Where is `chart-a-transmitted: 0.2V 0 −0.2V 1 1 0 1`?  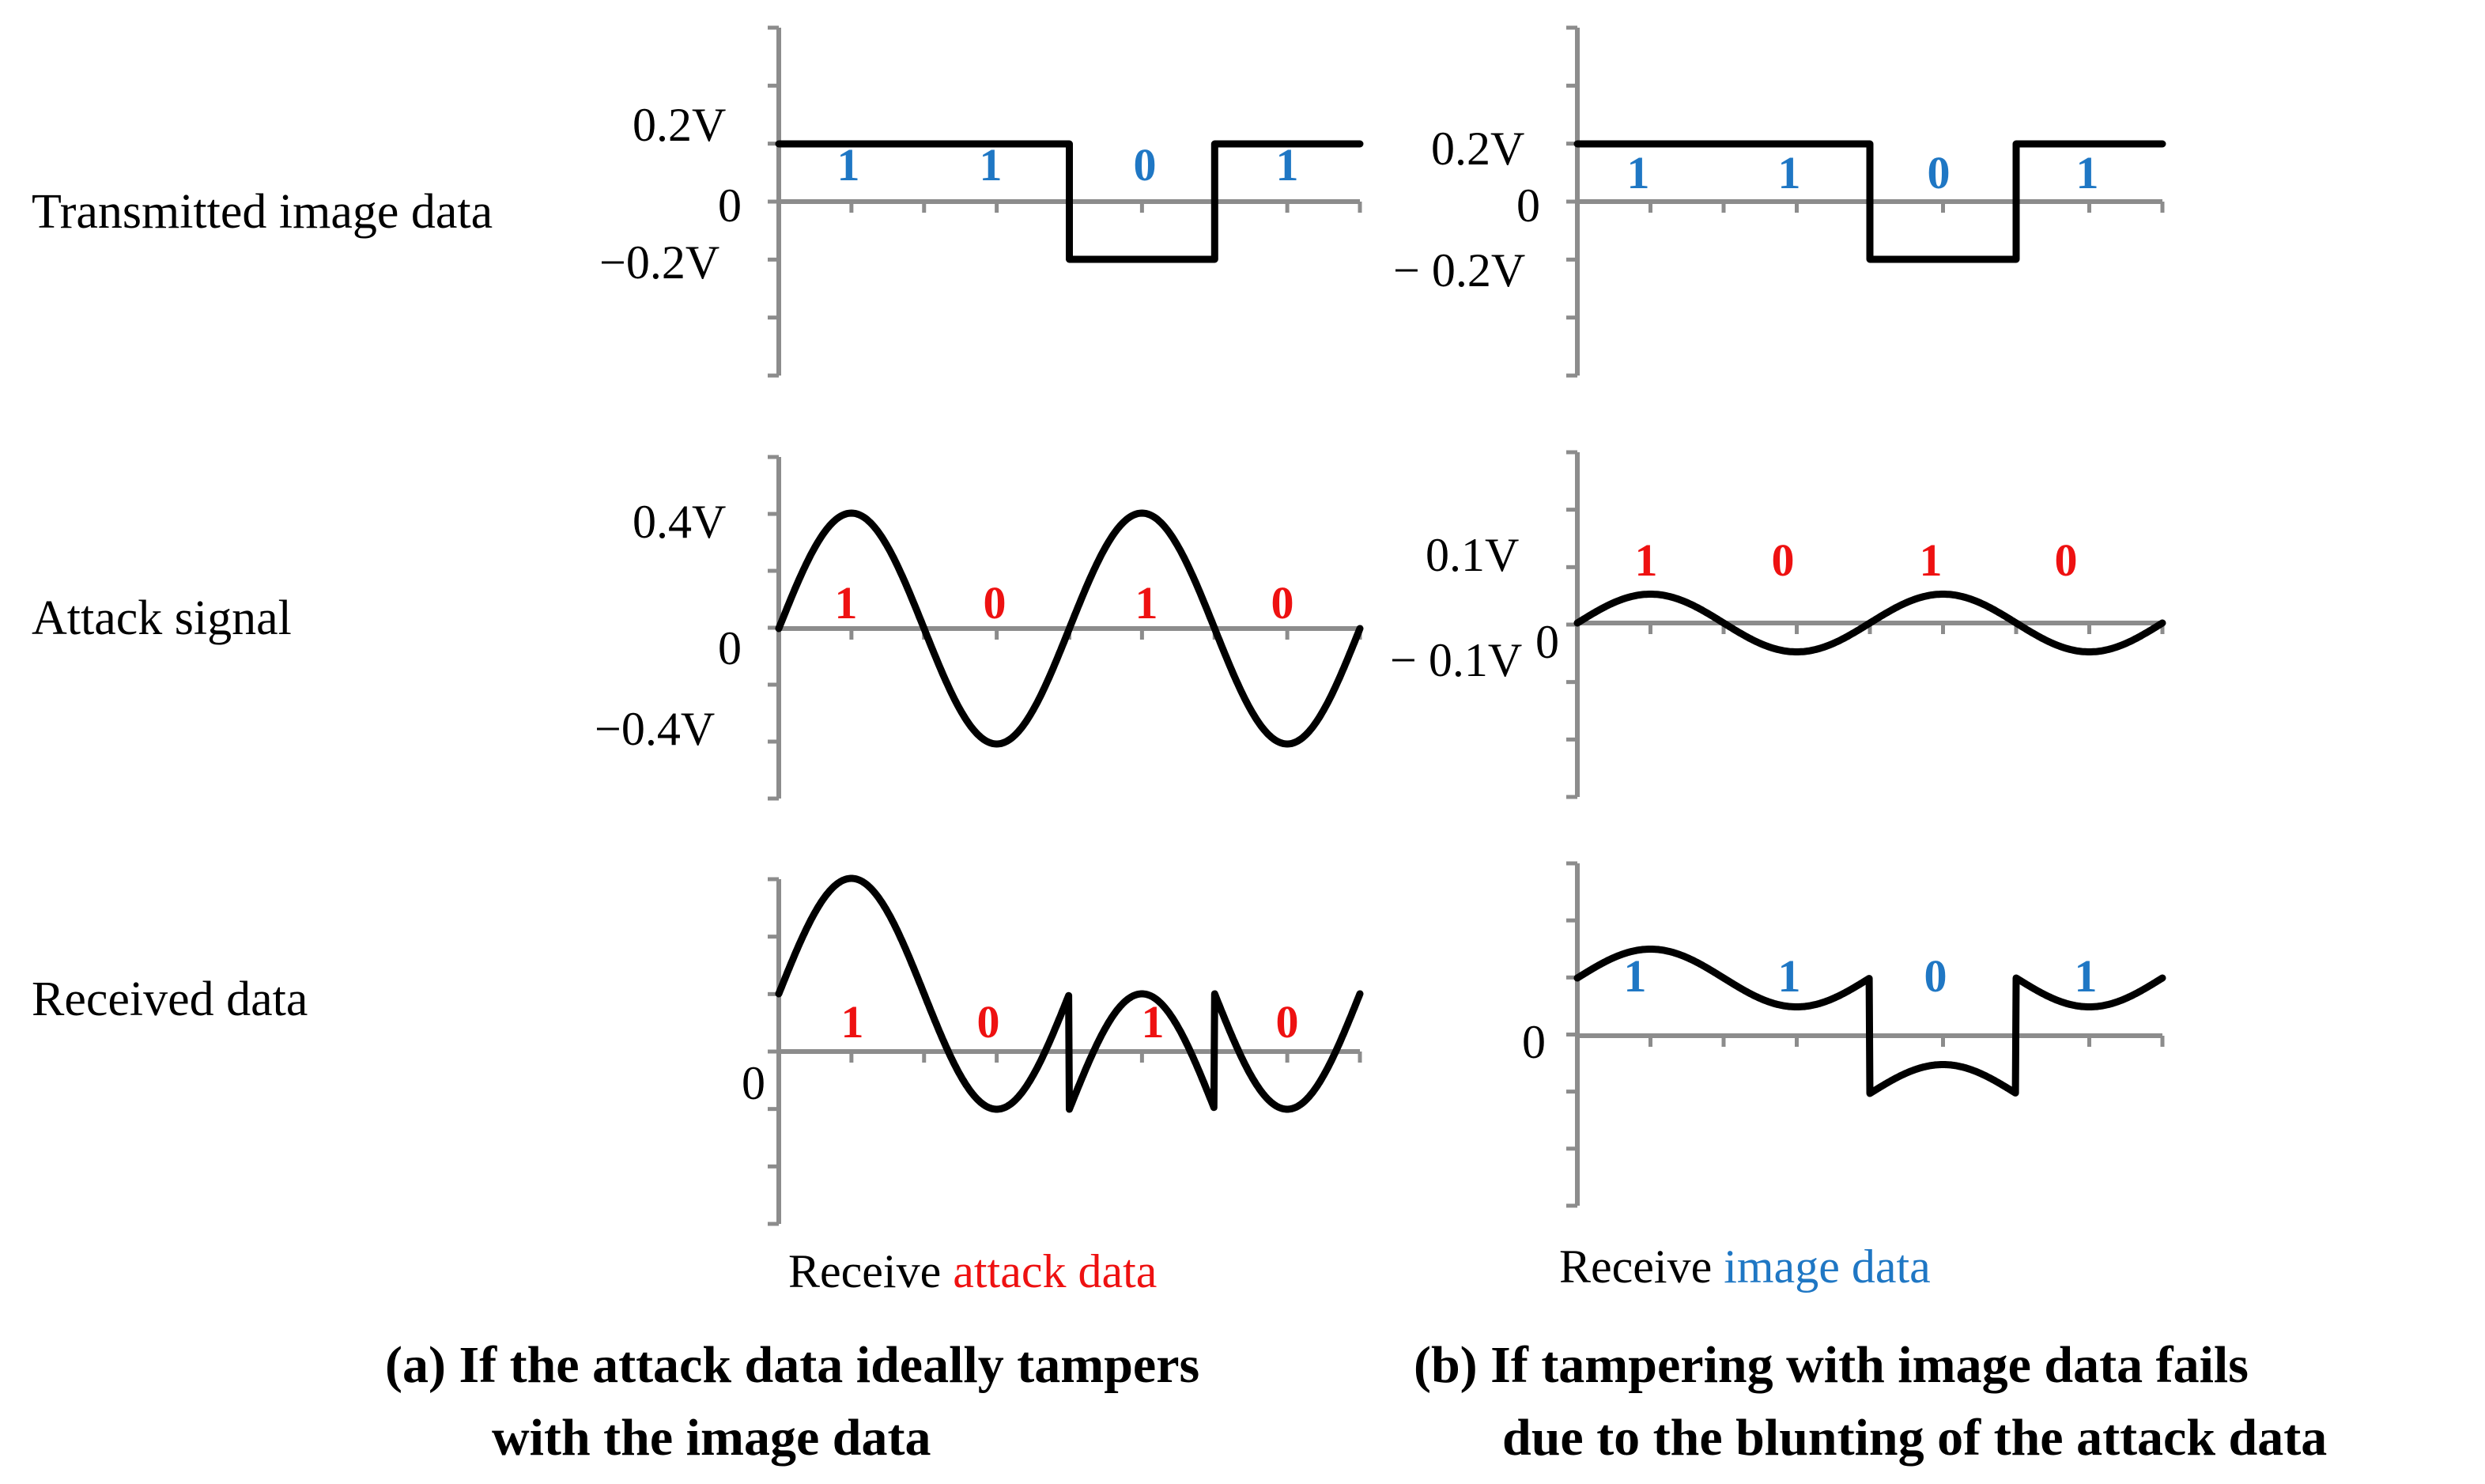 chart-a-transmitted: 0.2V 0 −0.2V 1 1 0 1 is located at coordinates (982, 201).